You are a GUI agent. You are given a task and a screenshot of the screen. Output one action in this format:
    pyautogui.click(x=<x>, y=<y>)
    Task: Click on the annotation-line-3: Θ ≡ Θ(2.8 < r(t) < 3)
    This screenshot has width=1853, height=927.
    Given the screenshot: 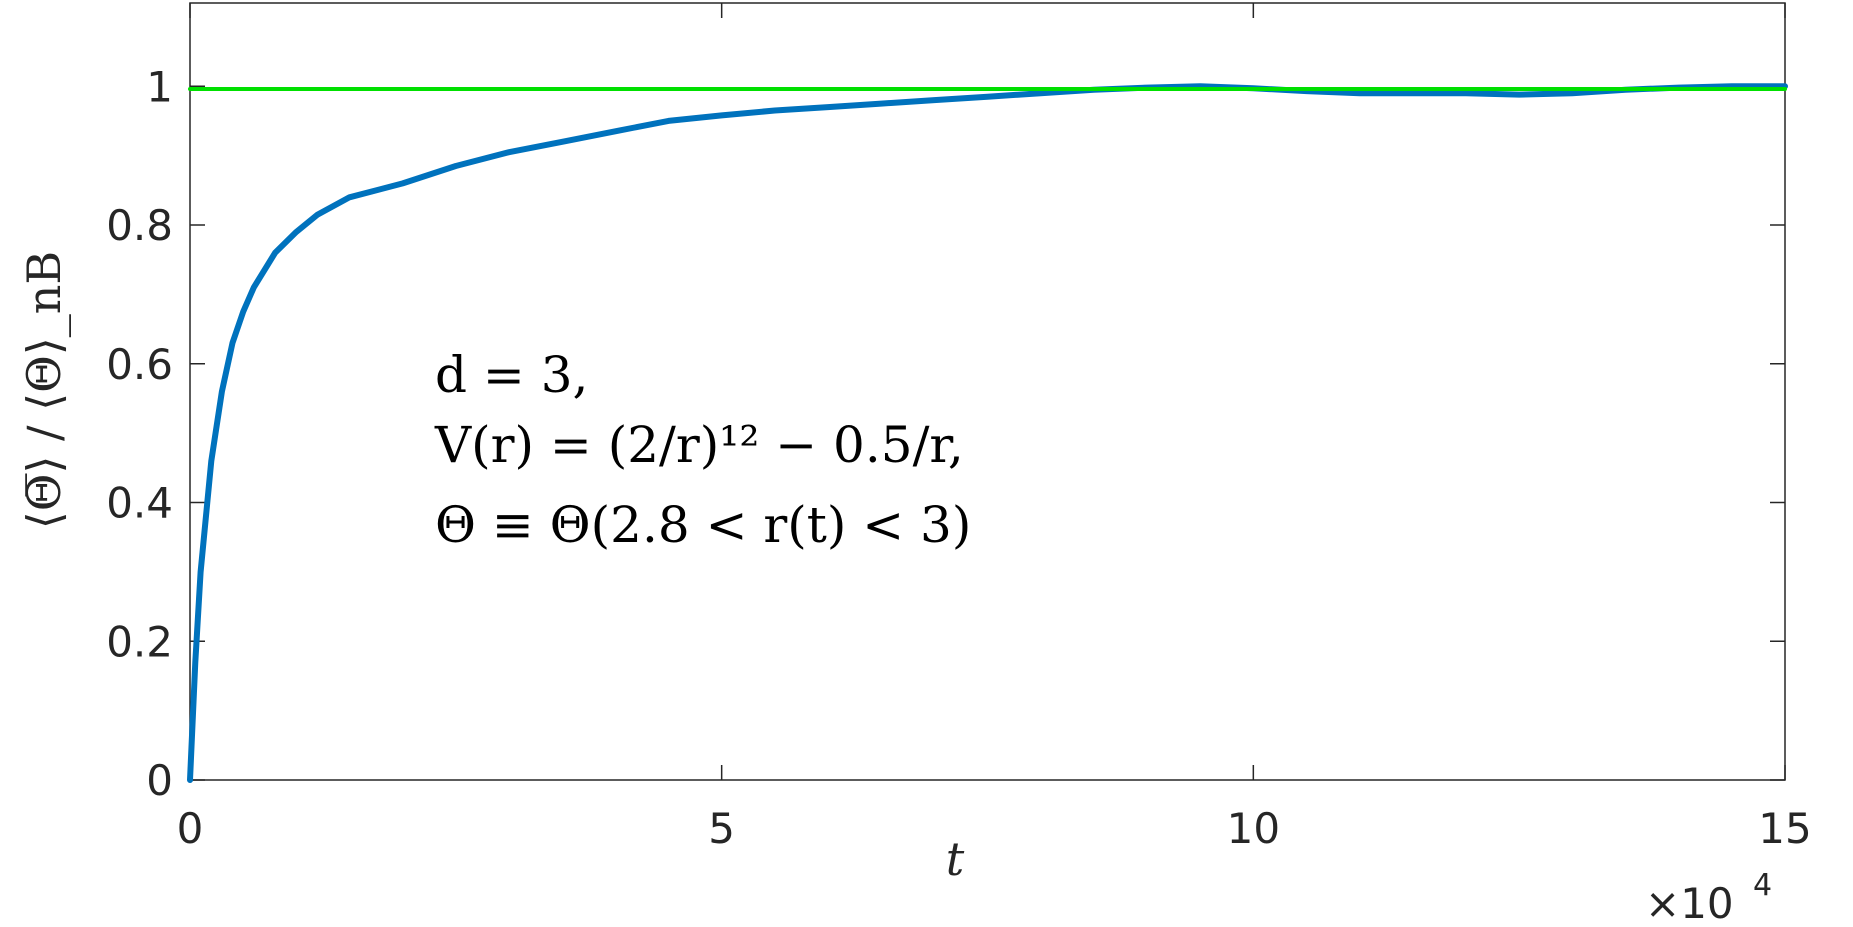 What is the action you would take?
    pyautogui.click(x=703, y=525)
    